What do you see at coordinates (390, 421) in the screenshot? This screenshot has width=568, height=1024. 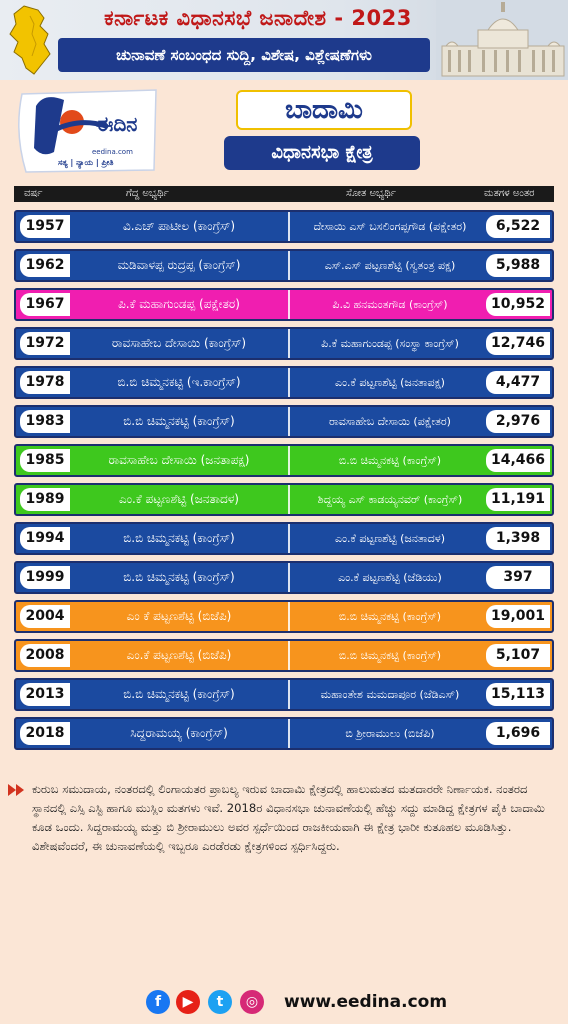 I see `row-loser: ರಾವಸಾಹೇಬ ದೇಸಾಯಿ (ಪಕ್ಷೇತರ)` at bounding box center [390, 421].